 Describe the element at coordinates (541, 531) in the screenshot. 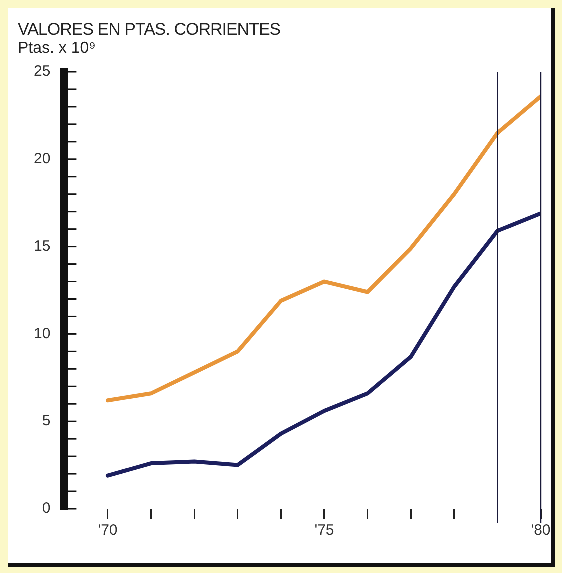

I see `x-tick-label: '80` at that location.